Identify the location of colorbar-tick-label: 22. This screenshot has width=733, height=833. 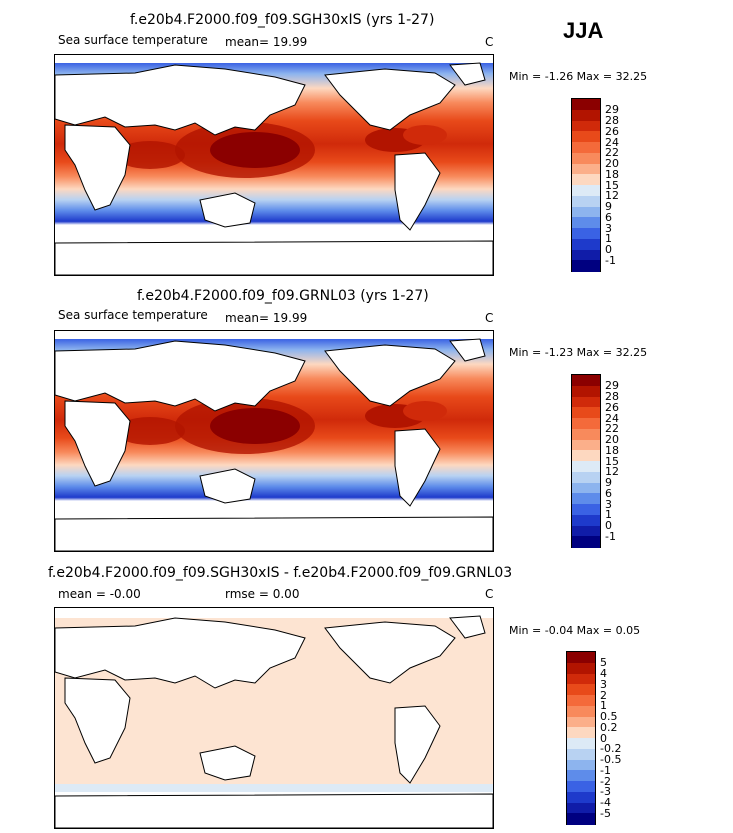
(612, 429).